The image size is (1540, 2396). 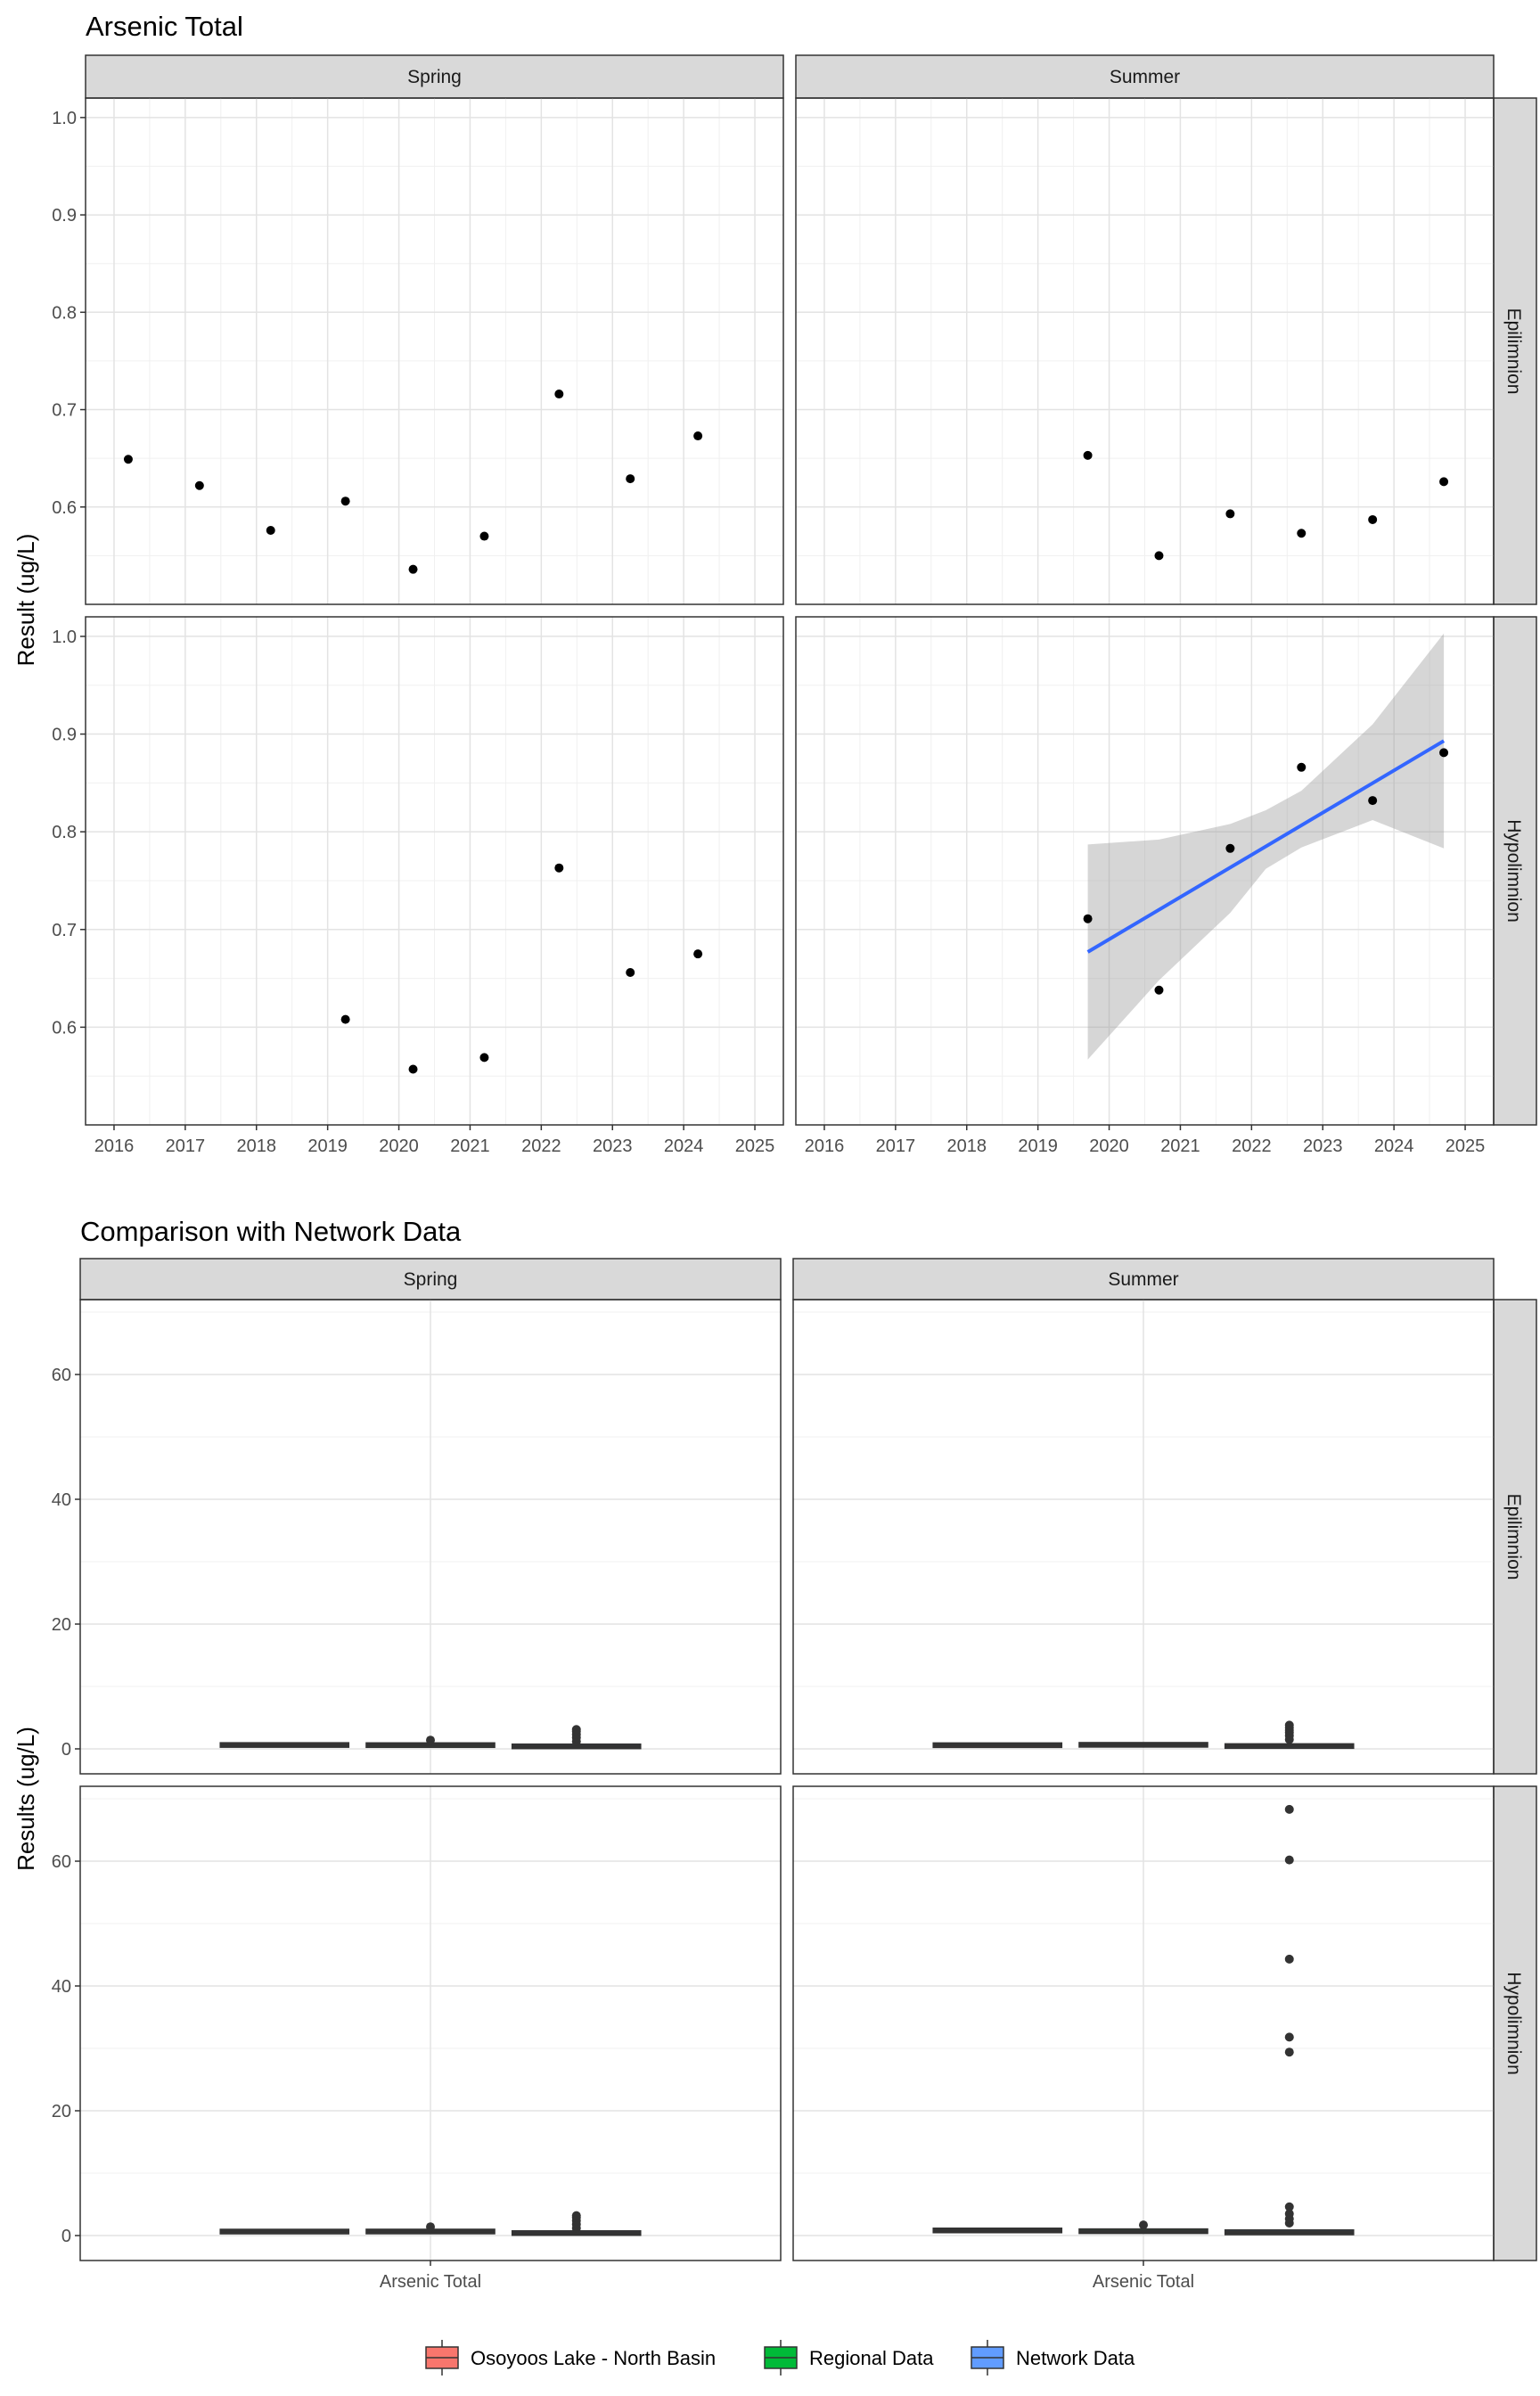 I want to click on x-tick-label: 2018, so click(x=967, y=1146).